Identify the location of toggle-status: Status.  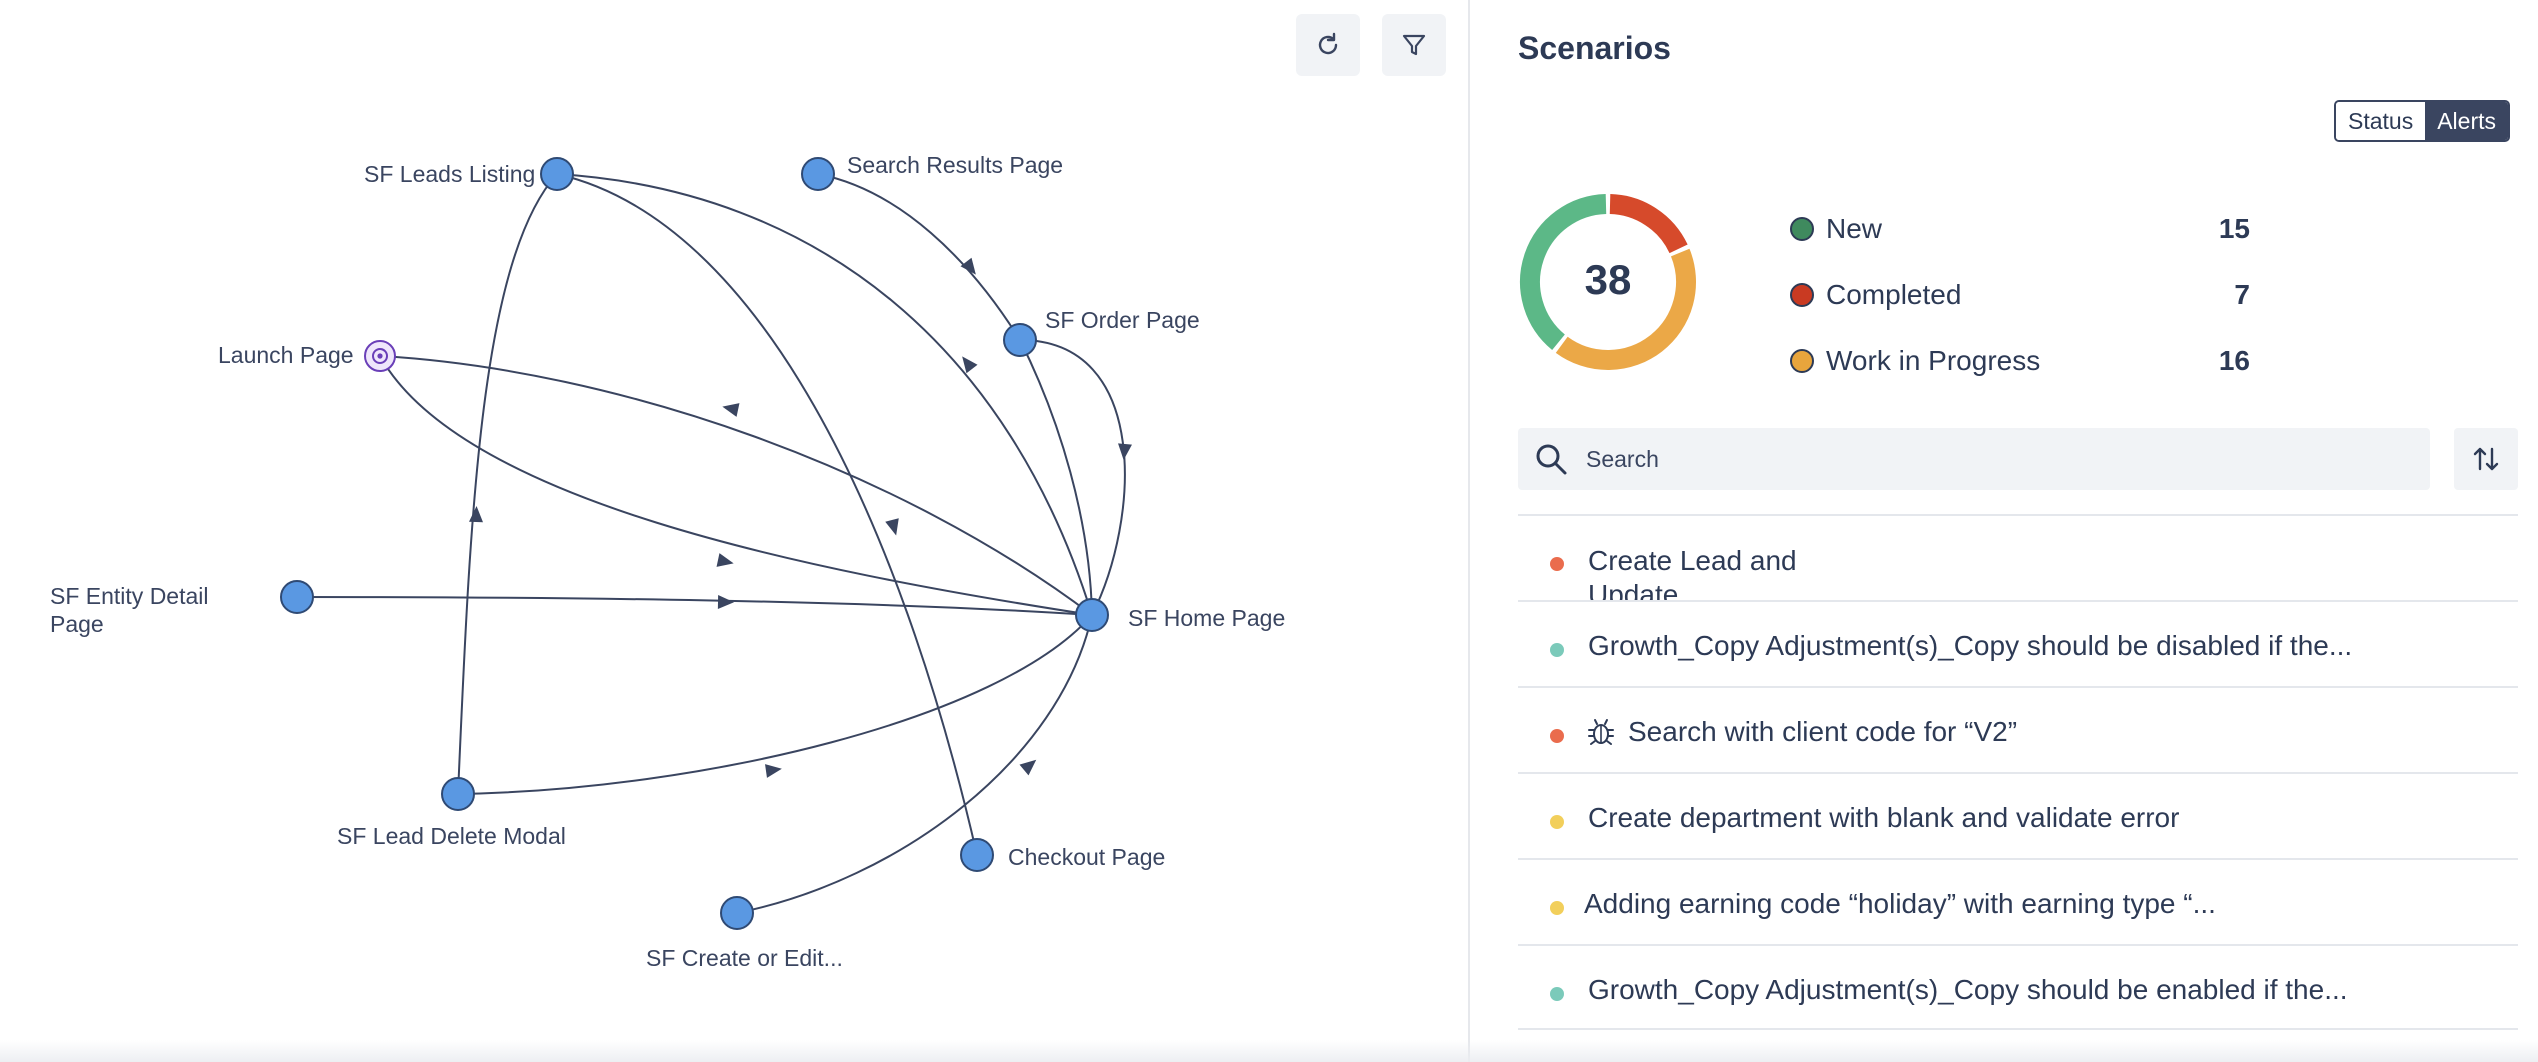
(2381, 121).